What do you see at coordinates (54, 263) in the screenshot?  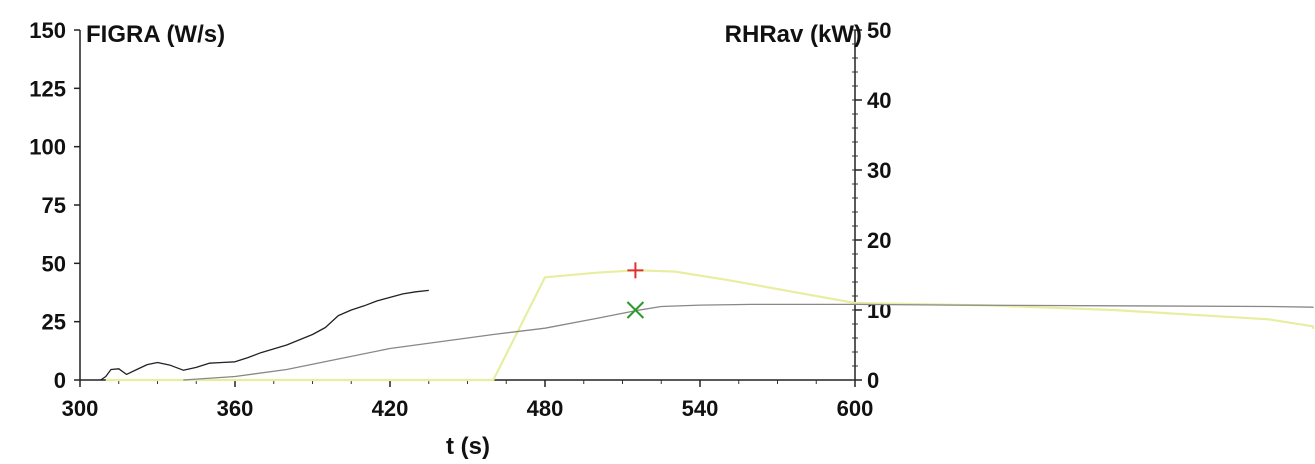 I see `left-y-tick-label: 50` at bounding box center [54, 263].